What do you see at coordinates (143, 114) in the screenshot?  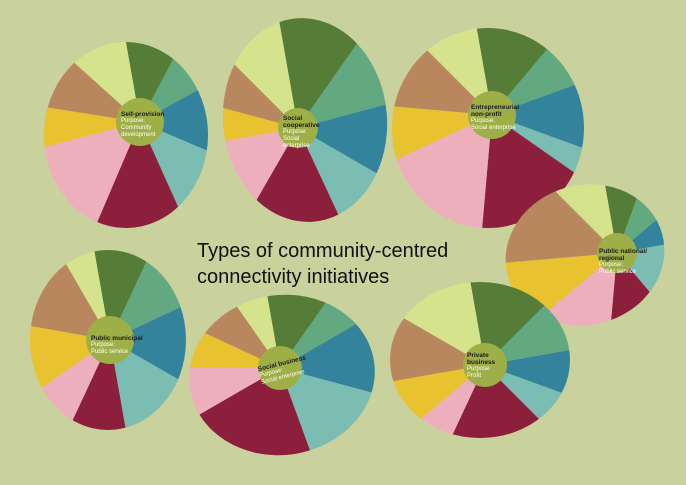 I see `initiative-name: Self-provision` at bounding box center [143, 114].